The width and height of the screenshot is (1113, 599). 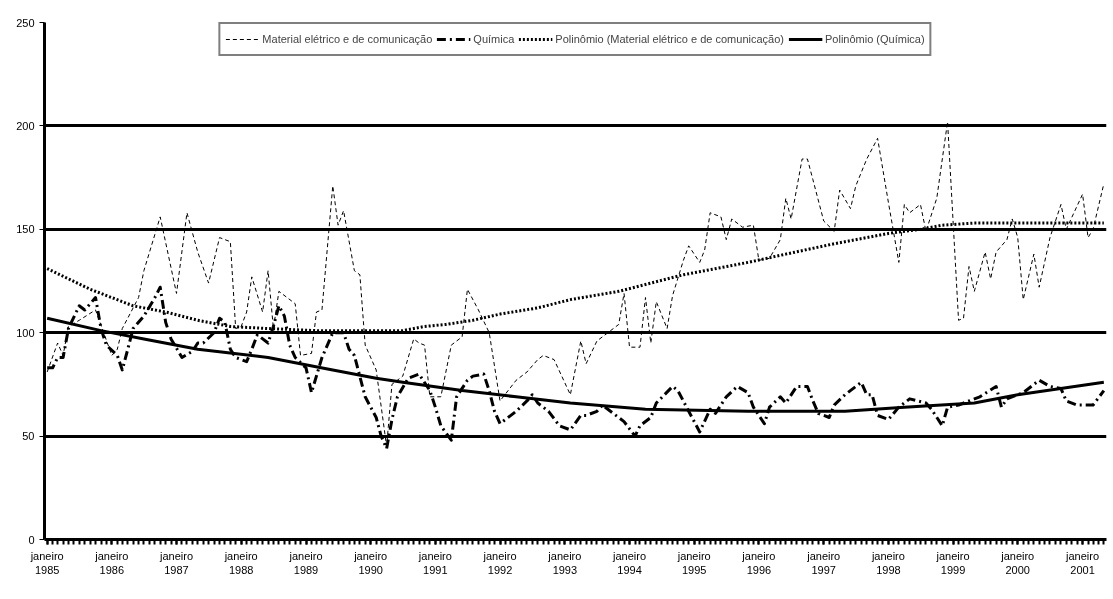 I want to click on x-tick-label: janeiro 1989, so click(x=305, y=562).